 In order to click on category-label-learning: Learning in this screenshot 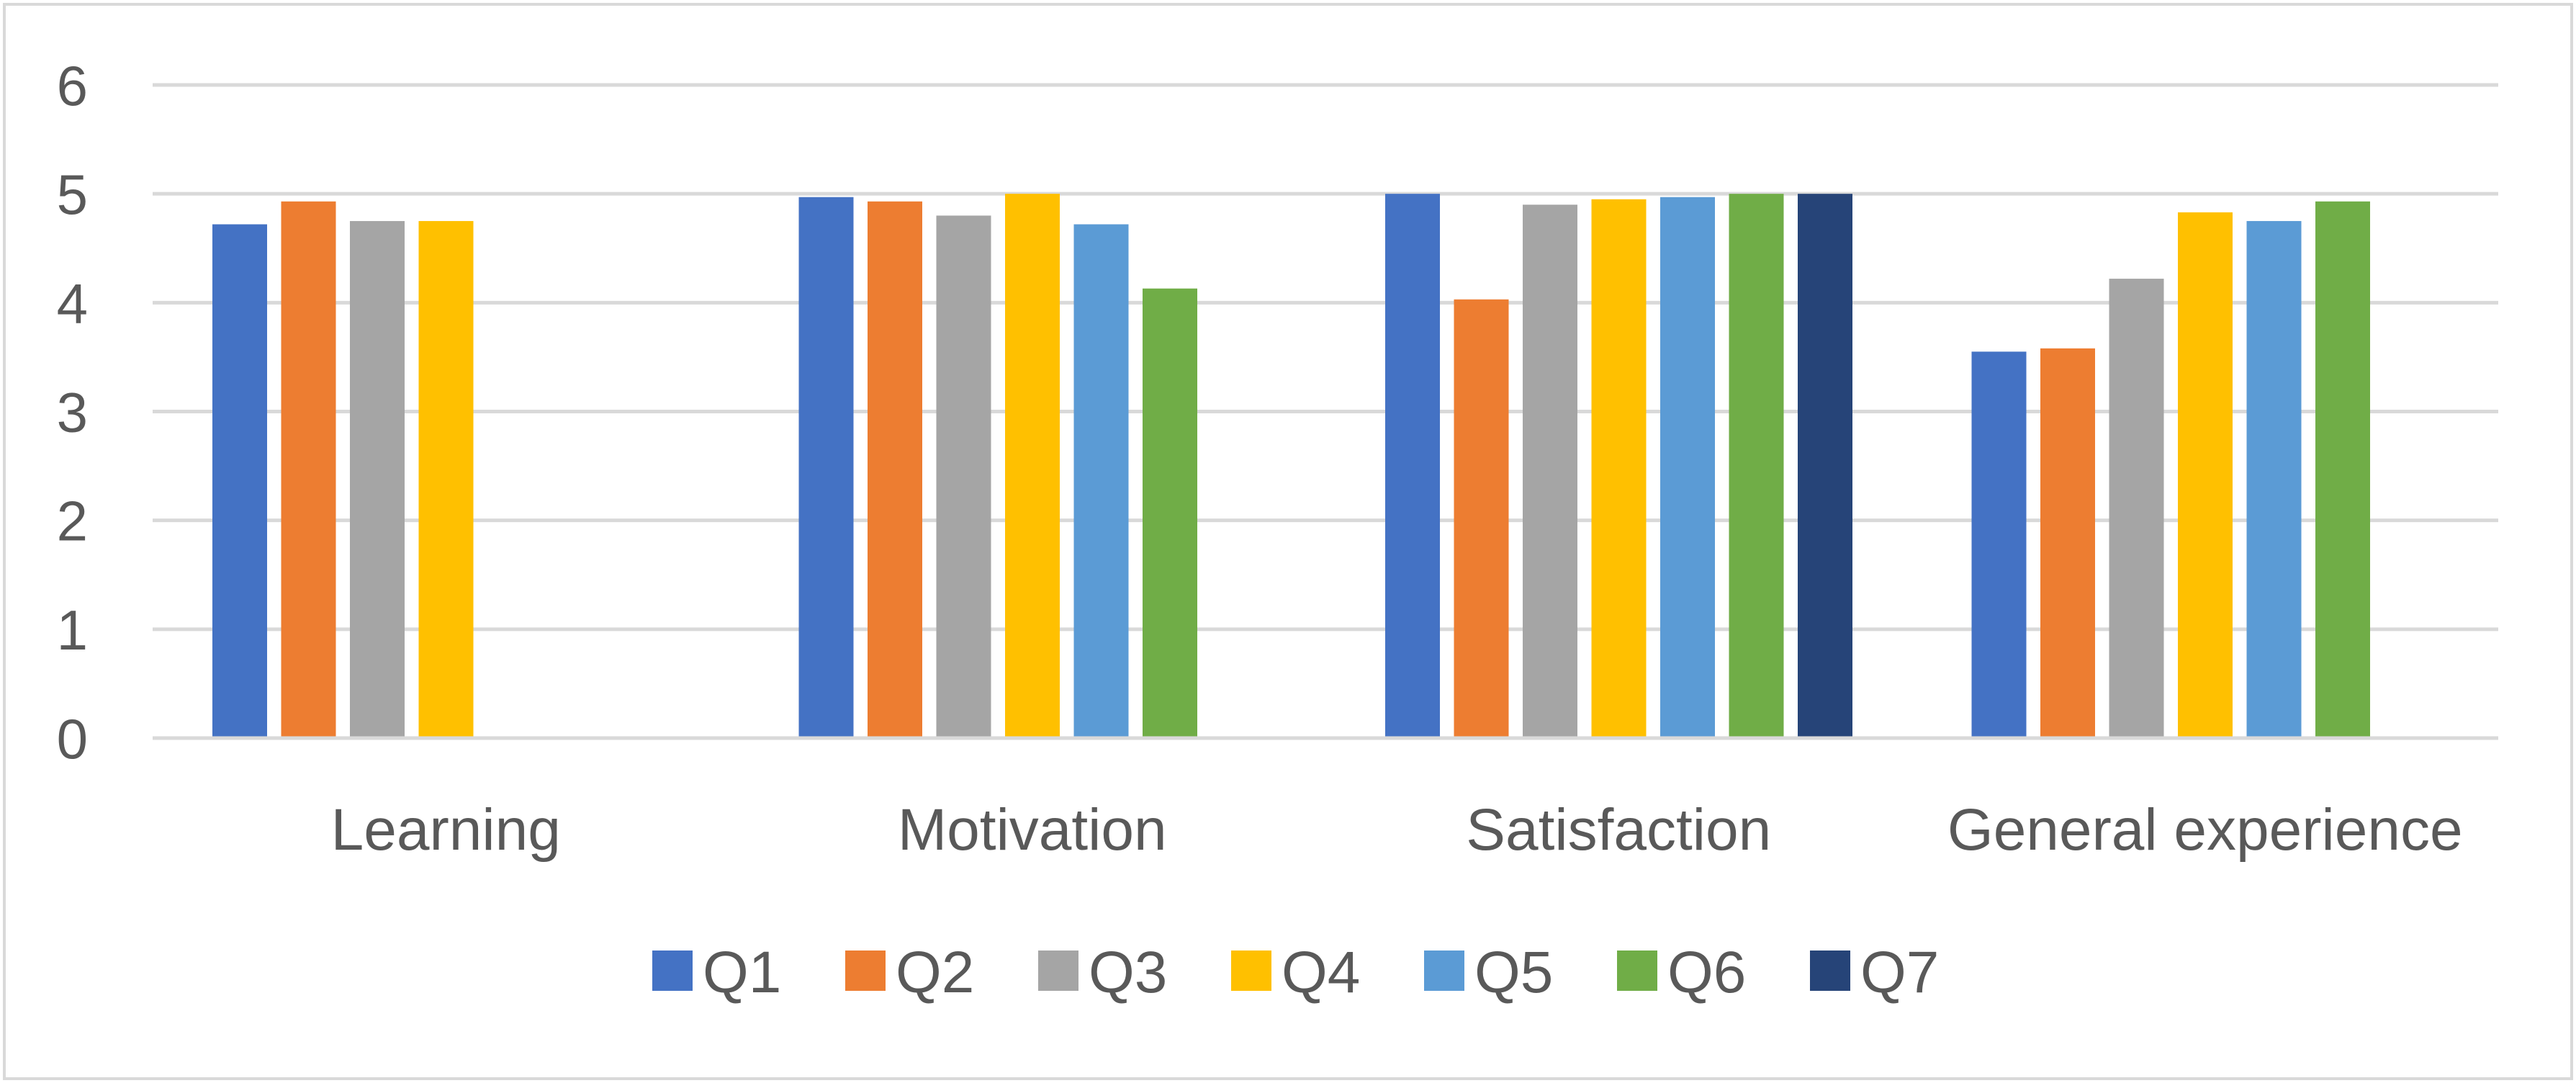, I will do `click(446, 830)`.